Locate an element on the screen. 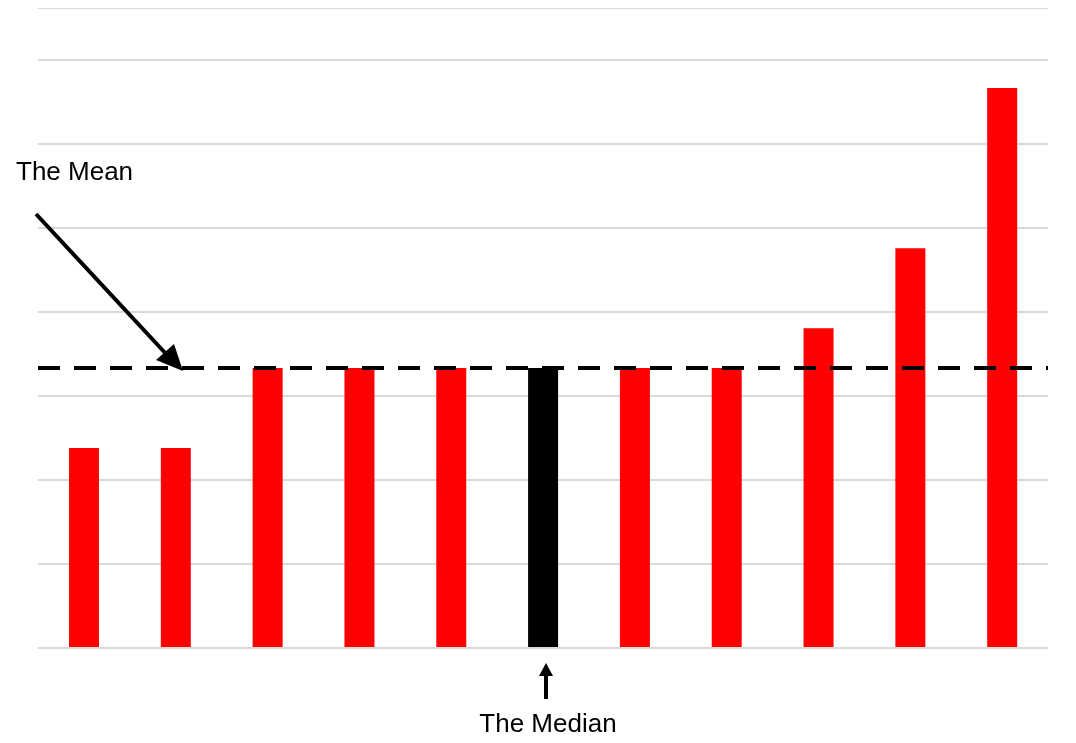 The width and height of the screenshot is (1076, 743). text: The Median is located at coordinates (548, 723).